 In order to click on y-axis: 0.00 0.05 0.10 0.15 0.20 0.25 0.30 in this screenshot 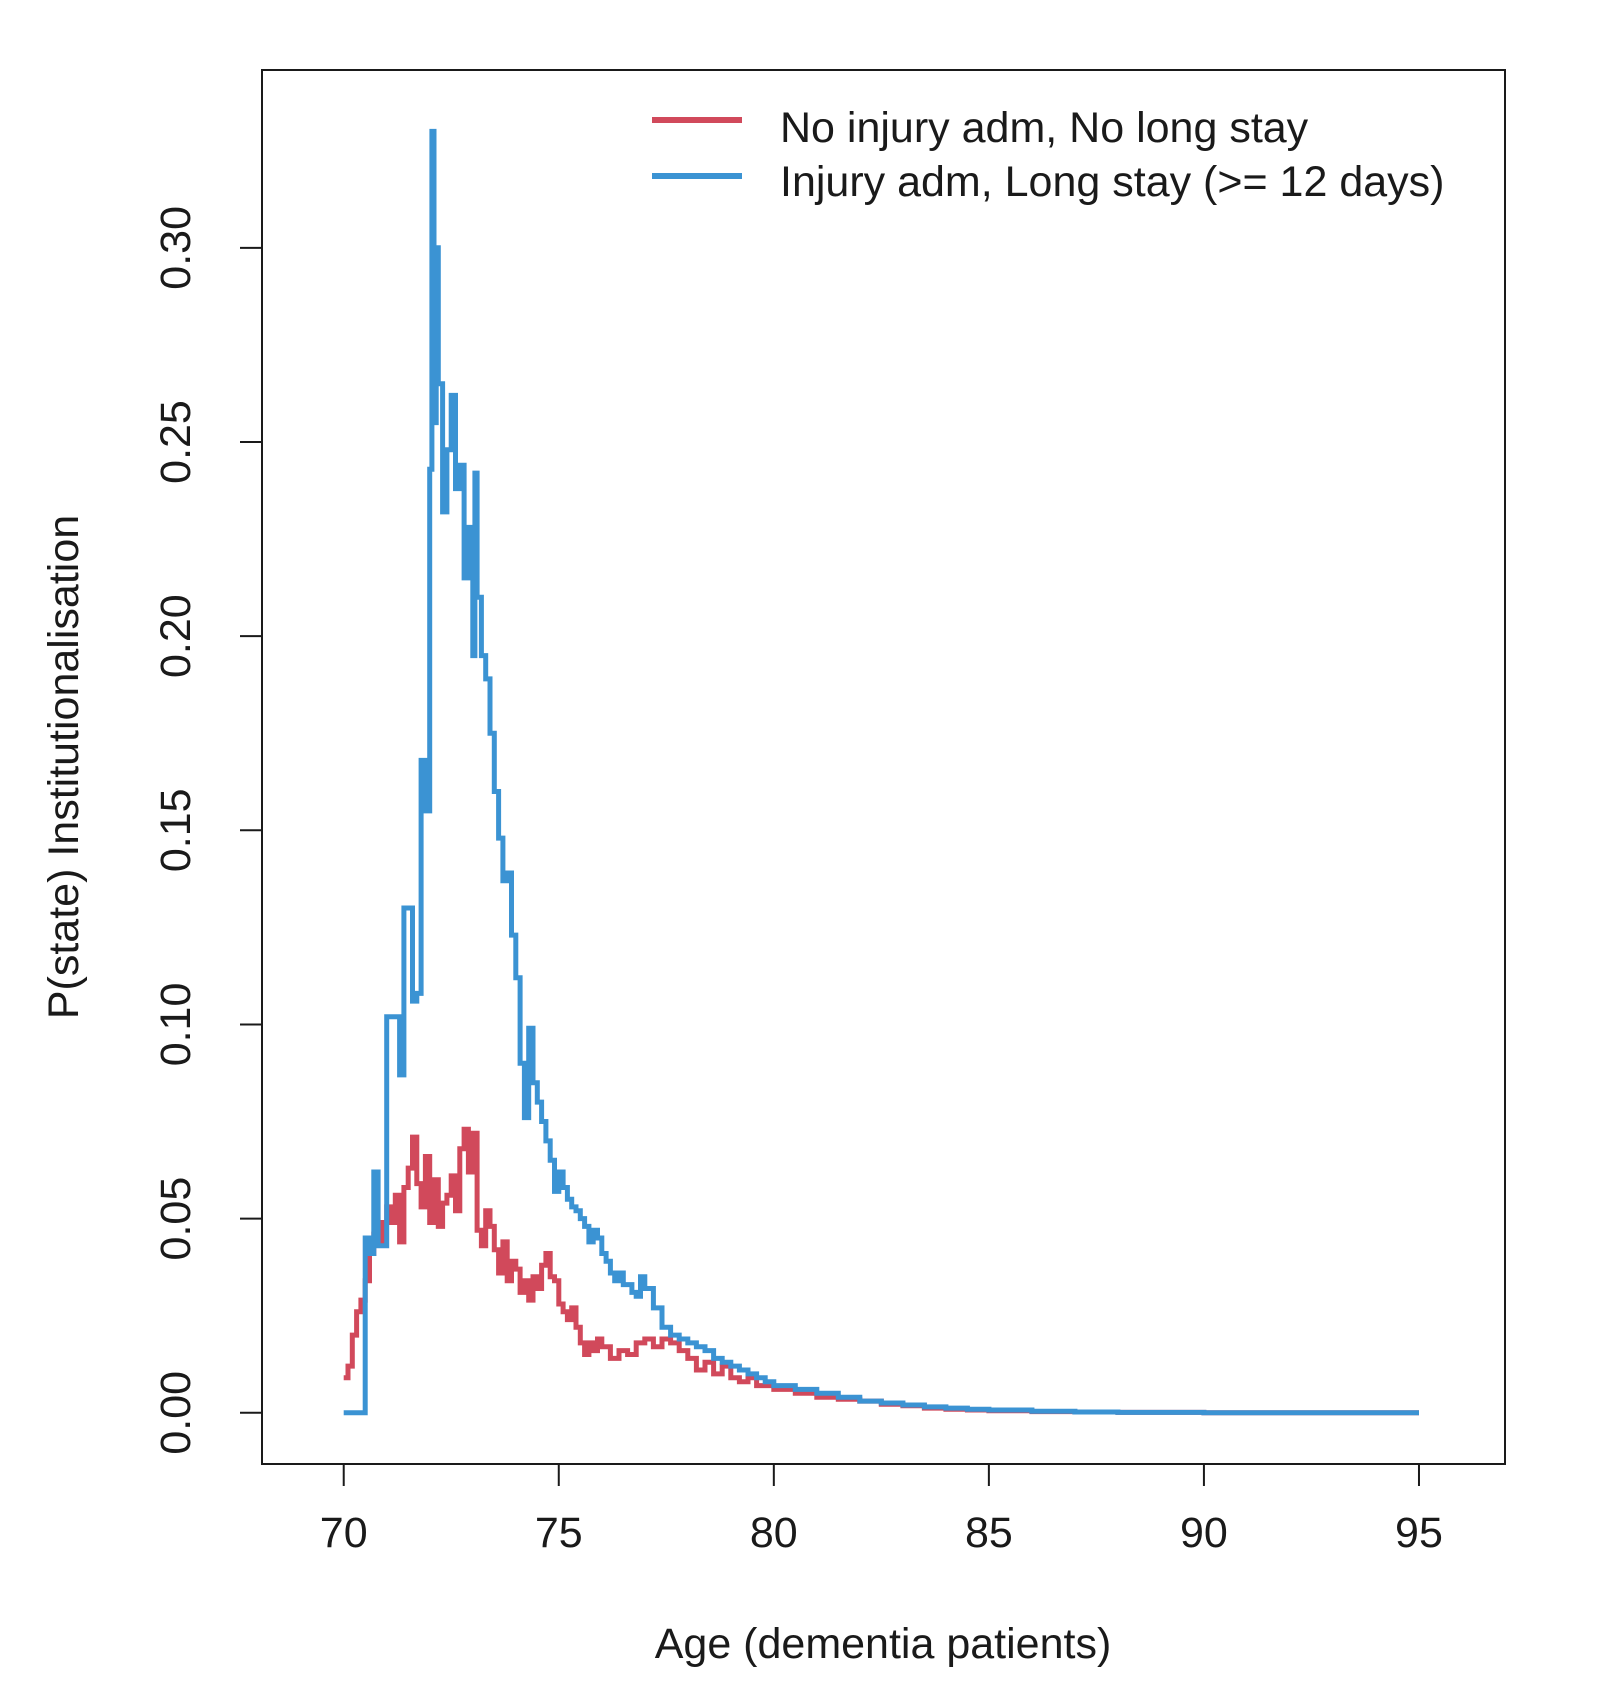, I will do `click(207, 830)`.